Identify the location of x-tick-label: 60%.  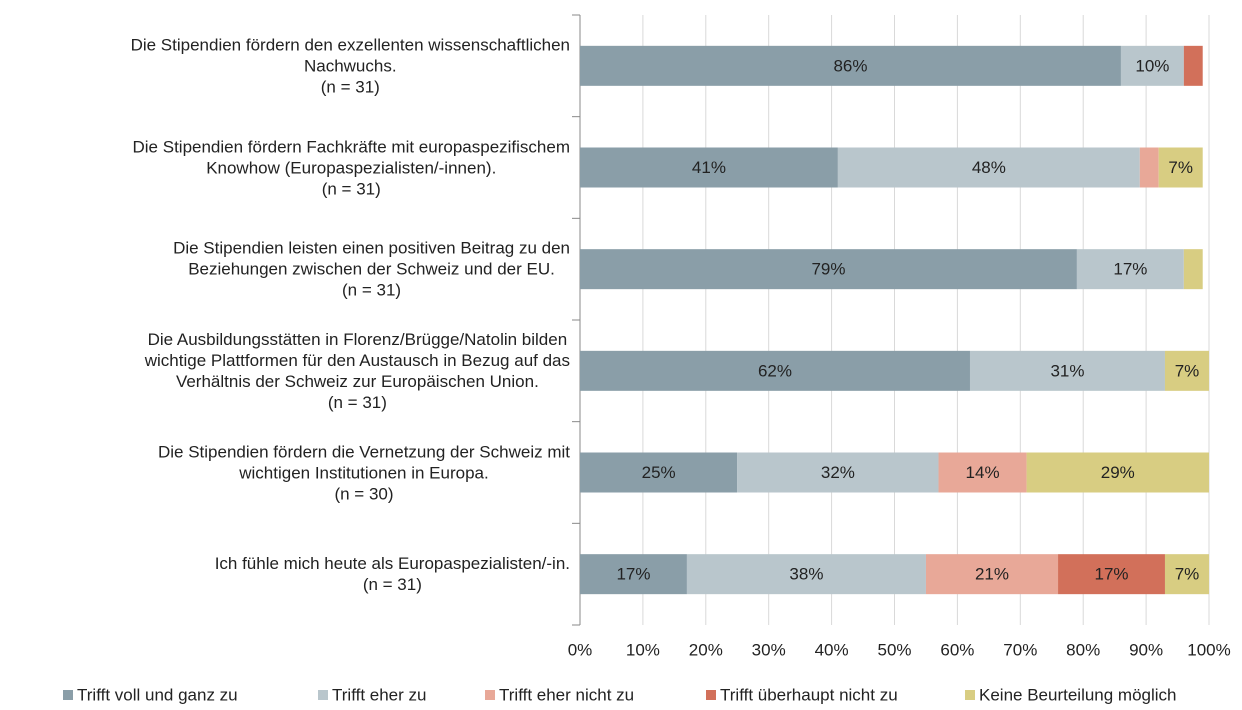
(957, 649).